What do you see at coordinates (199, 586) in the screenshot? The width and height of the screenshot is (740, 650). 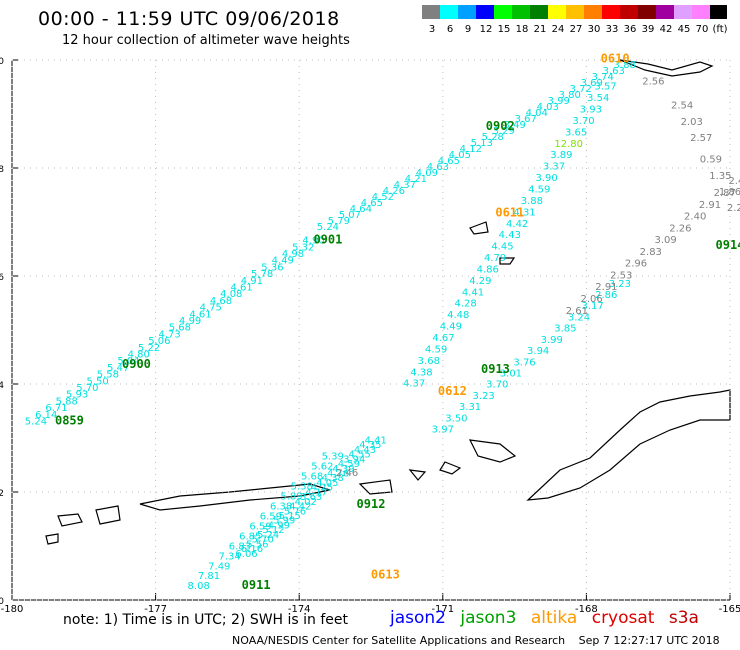 I see `swh-value: 8.08` at bounding box center [199, 586].